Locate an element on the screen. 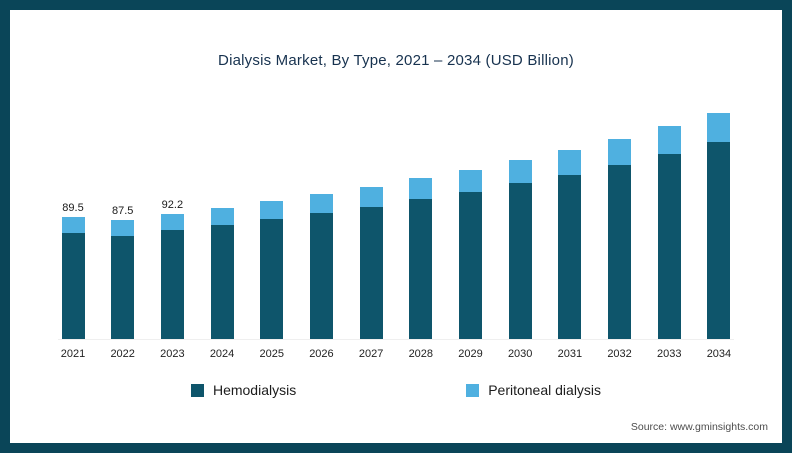 The image size is (792, 453). x-axis-label: 2024 is located at coordinates (222, 354).